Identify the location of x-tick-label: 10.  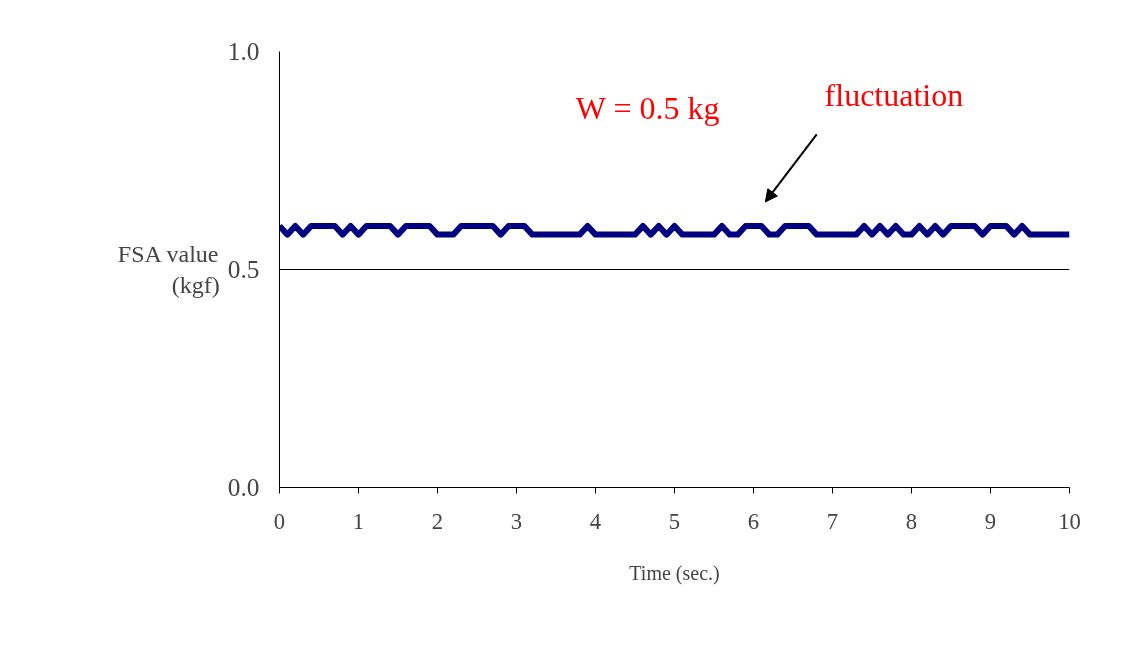
(1069, 521).